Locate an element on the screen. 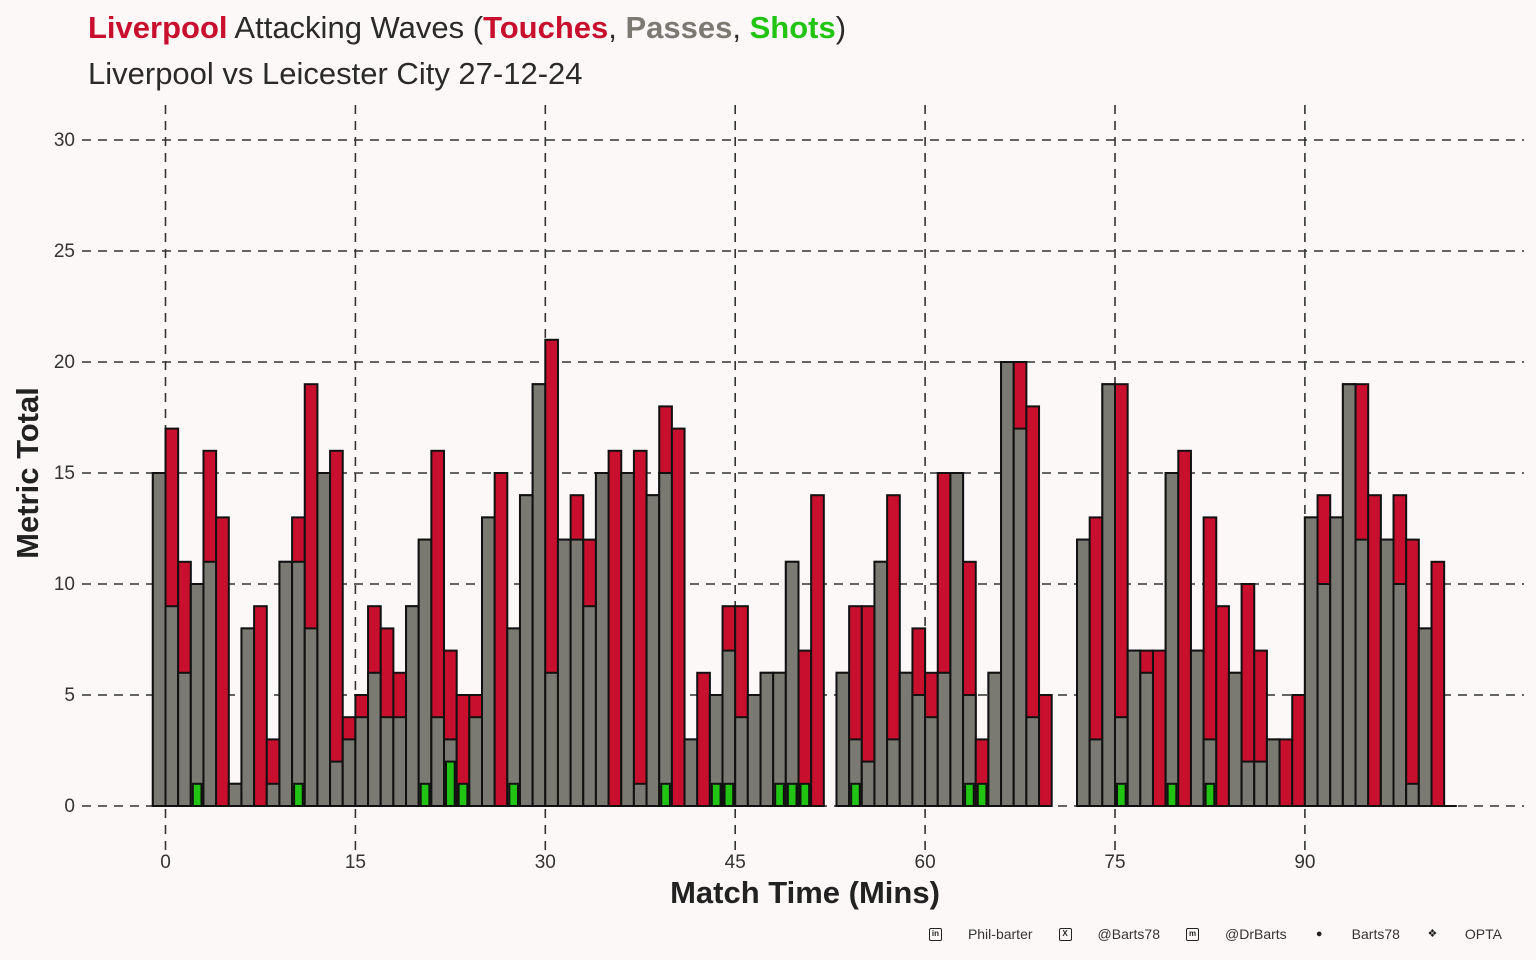 This screenshot has height=960, width=1536. y-axis-title: Metric Total is located at coordinates (27, 473).